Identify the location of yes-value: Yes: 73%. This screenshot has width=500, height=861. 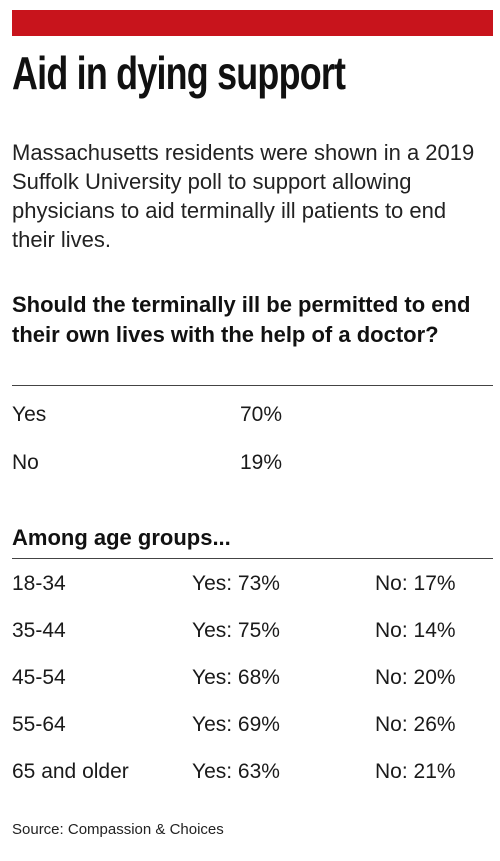
(236, 583).